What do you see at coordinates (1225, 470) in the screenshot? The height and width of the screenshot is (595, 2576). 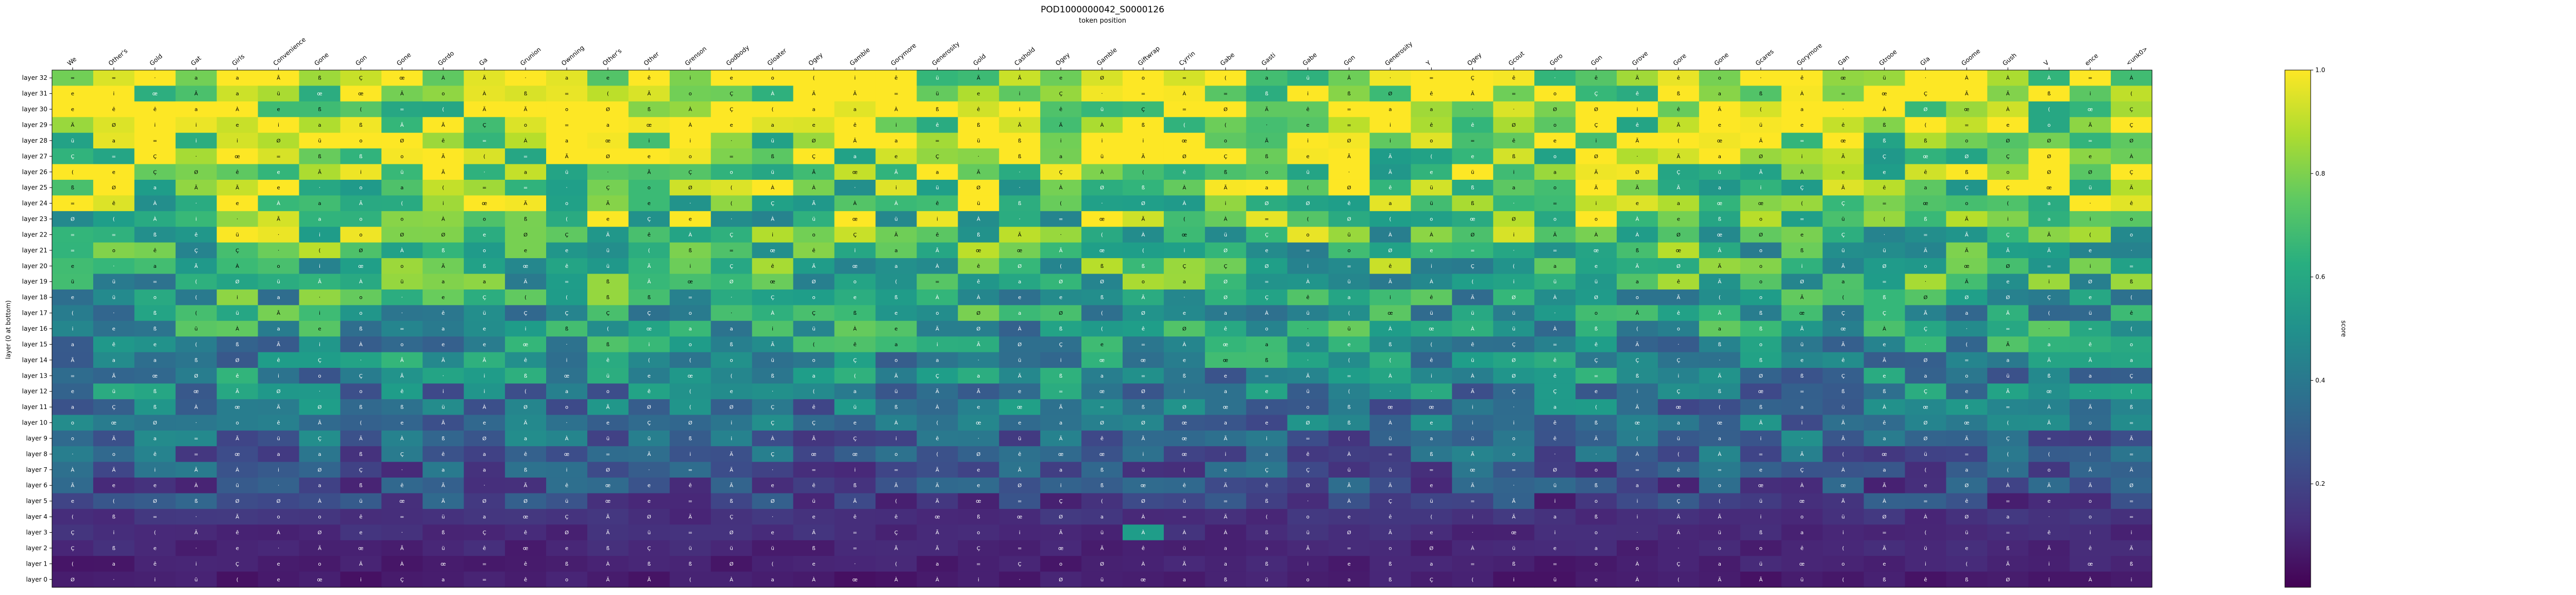 I see `cell-label: e` at bounding box center [1225, 470].